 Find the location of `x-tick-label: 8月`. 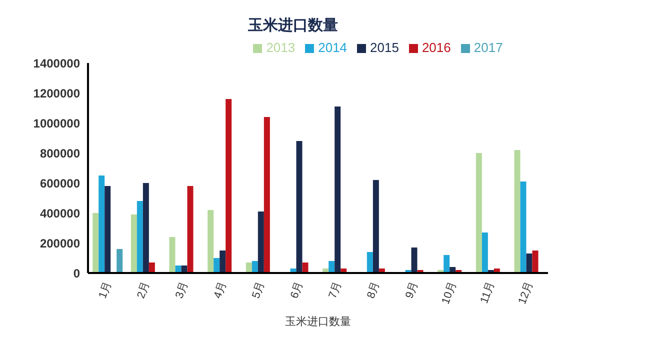

x-tick-label: 8月 is located at coordinates (373, 290).